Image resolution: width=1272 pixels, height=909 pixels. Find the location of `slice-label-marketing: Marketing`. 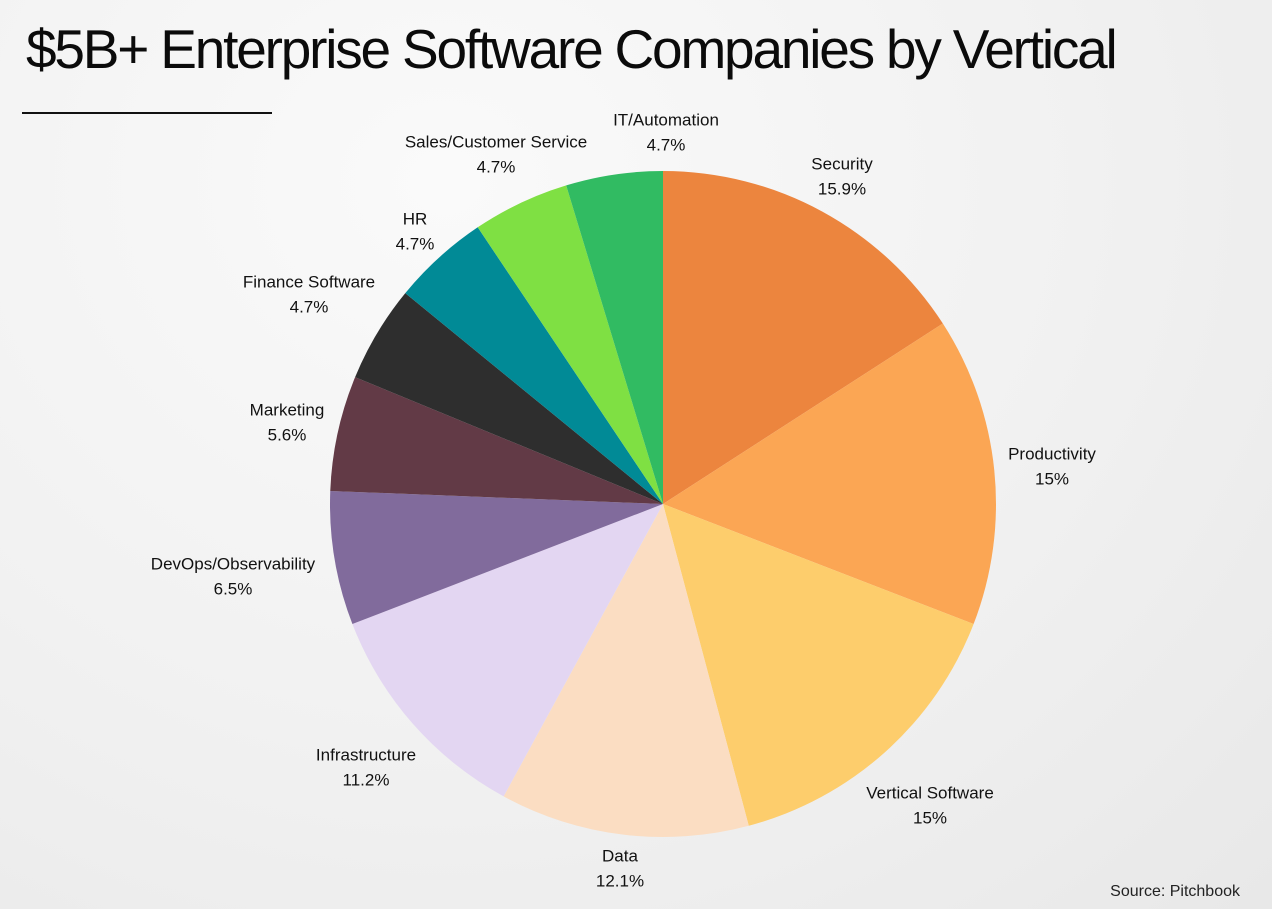

slice-label-marketing: Marketing is located at coordinates (287, 410).